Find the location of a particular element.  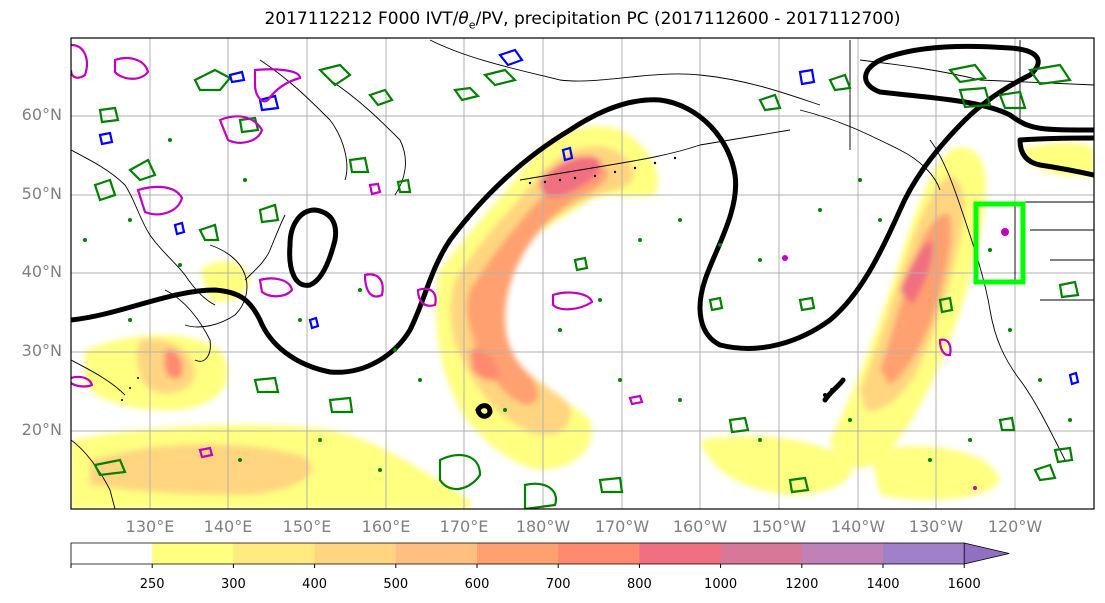

colorbar-tick-label: 400 is located at coordinates (314, 584).